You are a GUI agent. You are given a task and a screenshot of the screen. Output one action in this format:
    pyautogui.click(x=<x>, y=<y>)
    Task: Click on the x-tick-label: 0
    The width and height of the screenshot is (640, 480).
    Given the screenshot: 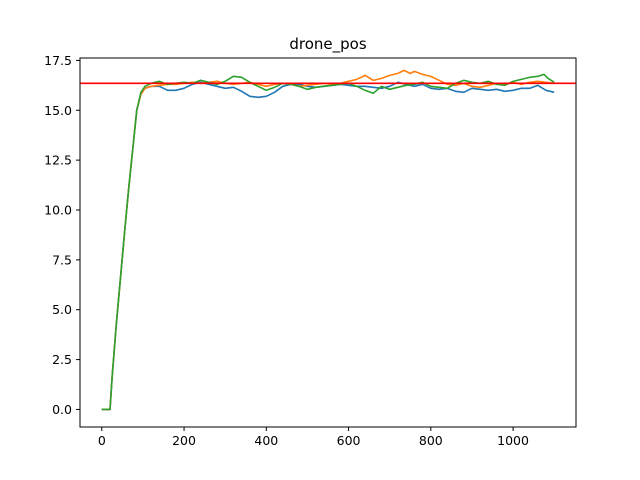 What is the action you would take?
    pyautogui.click(x=102, y=440)
    